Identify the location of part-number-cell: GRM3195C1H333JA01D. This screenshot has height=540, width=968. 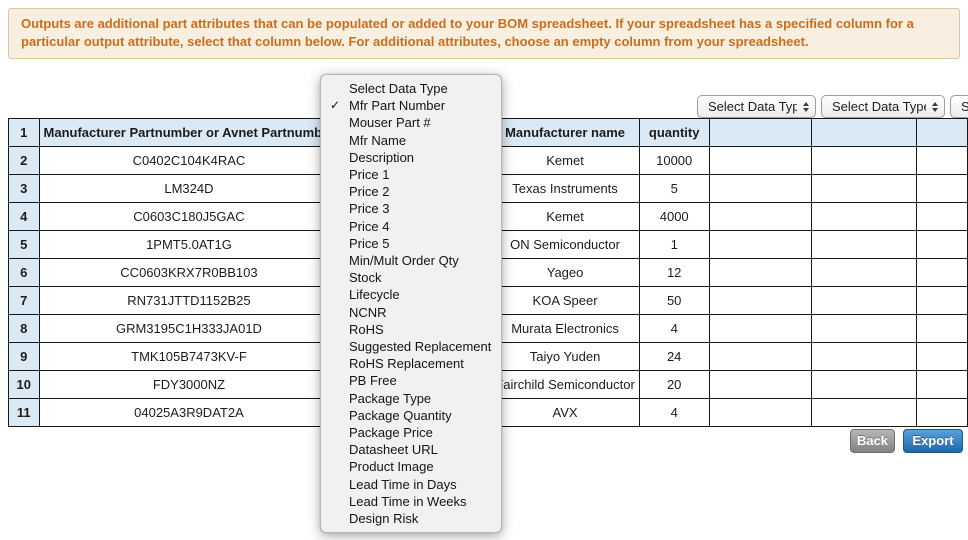
(189, 328).